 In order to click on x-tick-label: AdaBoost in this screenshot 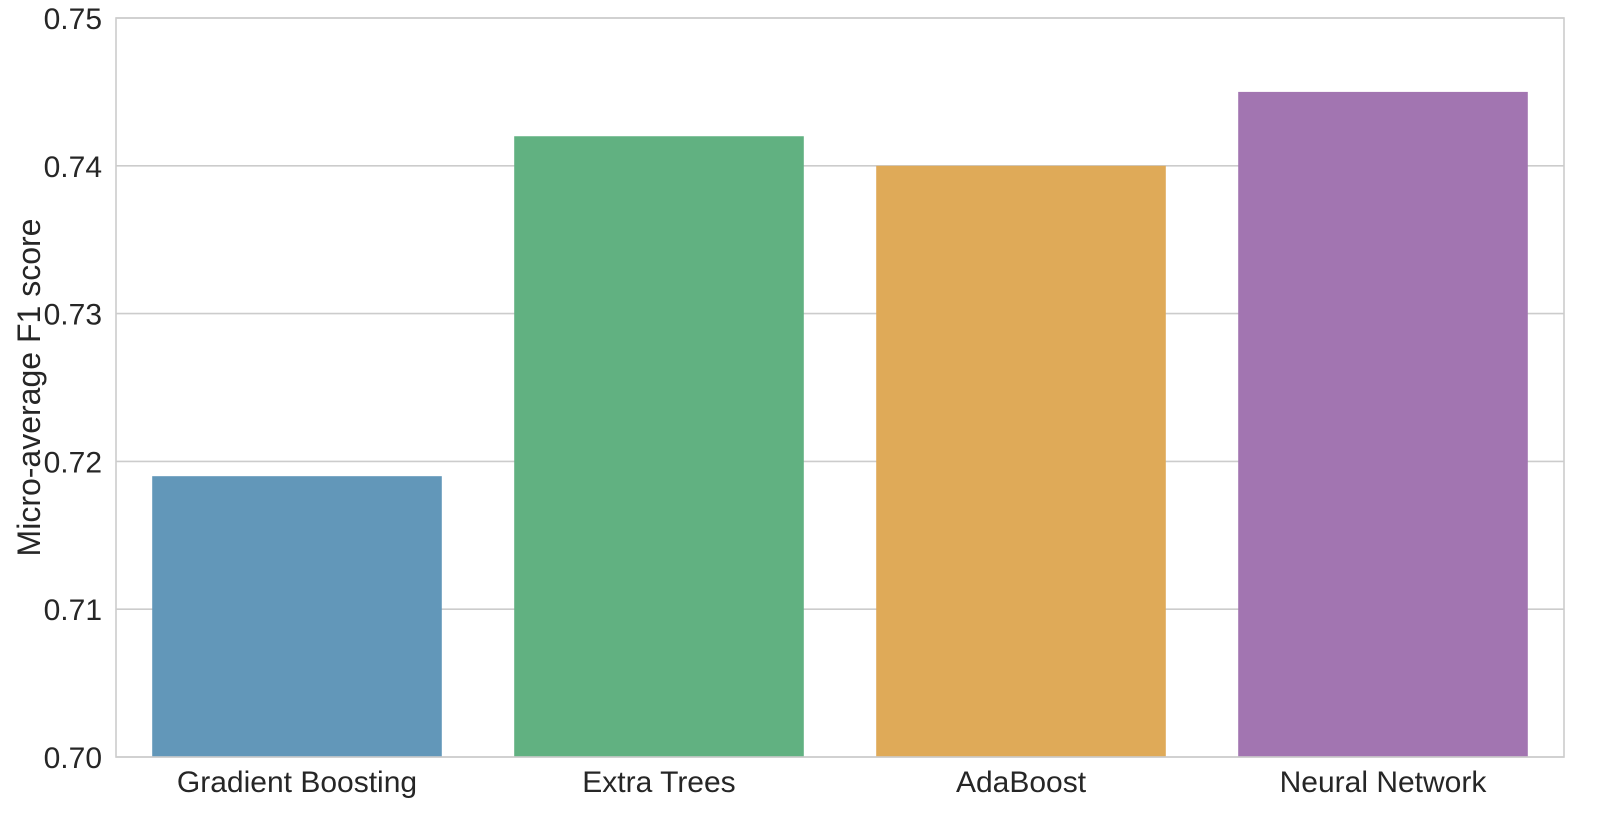, I will do `click(1021, 782)`.